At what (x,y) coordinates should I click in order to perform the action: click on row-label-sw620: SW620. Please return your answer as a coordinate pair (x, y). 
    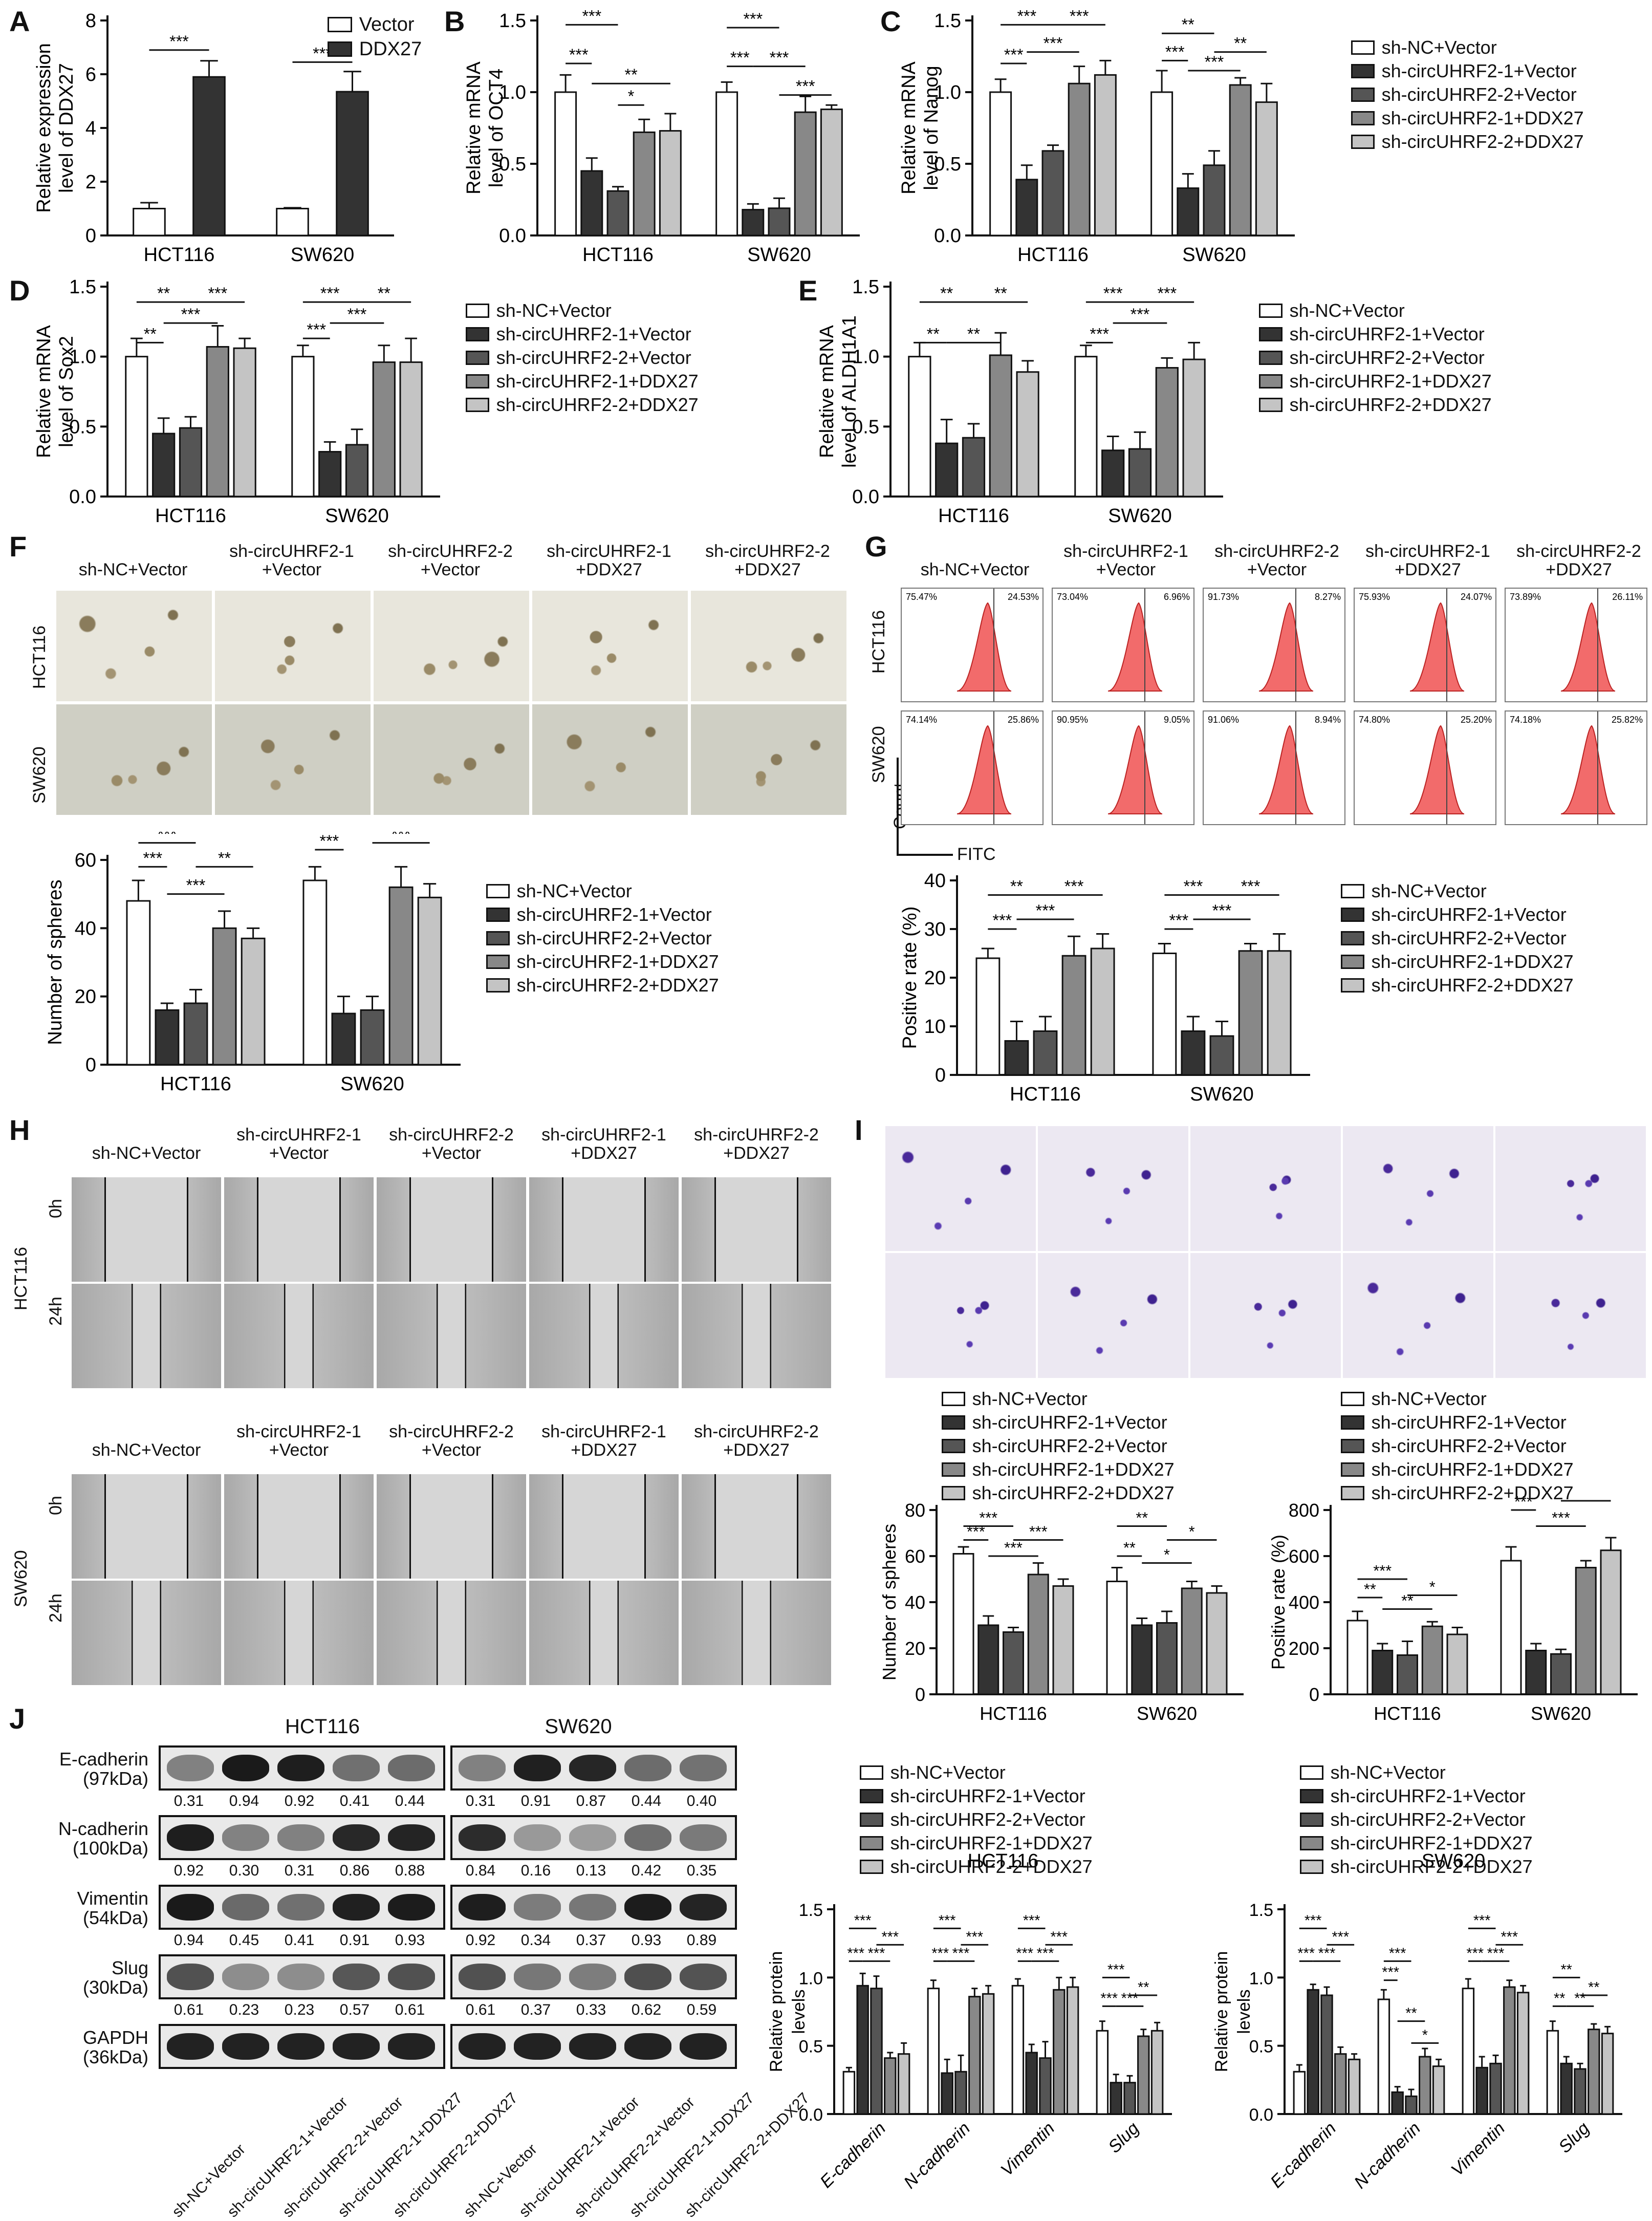
    Looking at the image, I should click on (39, 775).